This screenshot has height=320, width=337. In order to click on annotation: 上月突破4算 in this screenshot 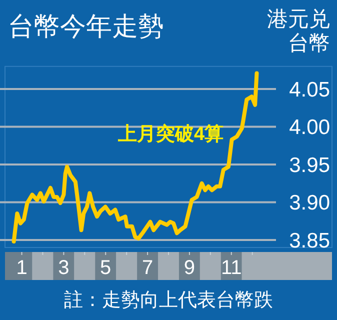, I will do `click(170, 134)`.